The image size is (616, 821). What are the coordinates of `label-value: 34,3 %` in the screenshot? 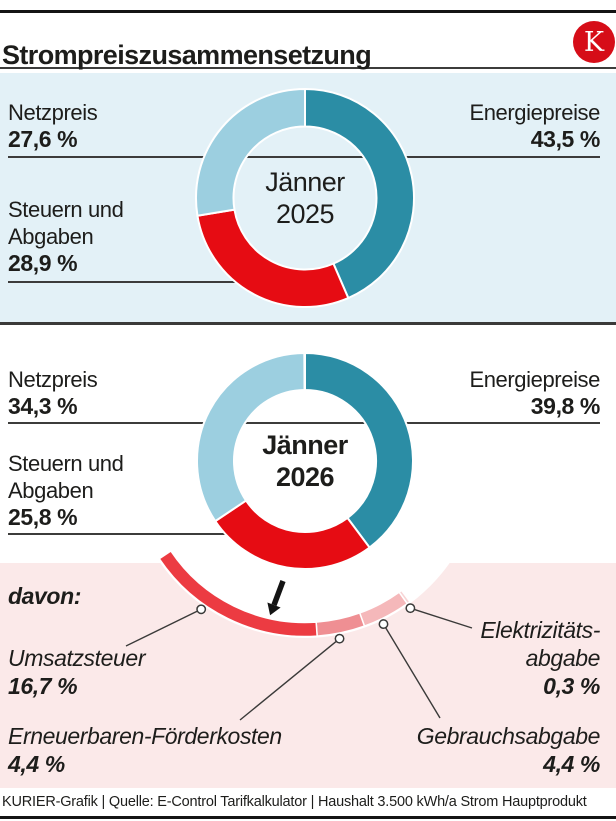 It's located at (43, 406).